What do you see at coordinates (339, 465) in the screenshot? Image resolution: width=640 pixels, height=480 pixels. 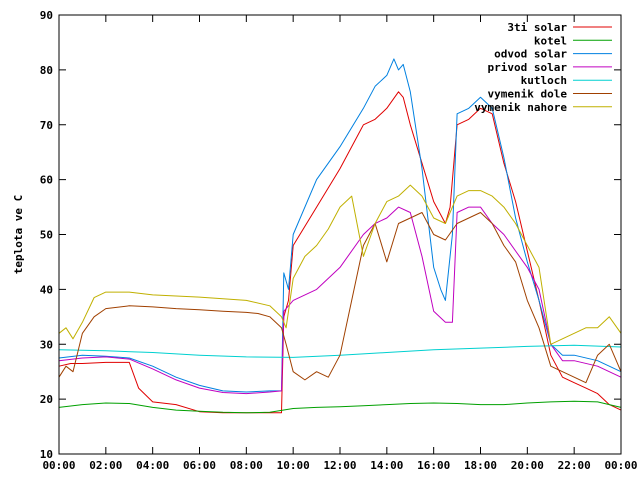 I see `x-tick-label: 12:00` at bounding box center [339, 465].